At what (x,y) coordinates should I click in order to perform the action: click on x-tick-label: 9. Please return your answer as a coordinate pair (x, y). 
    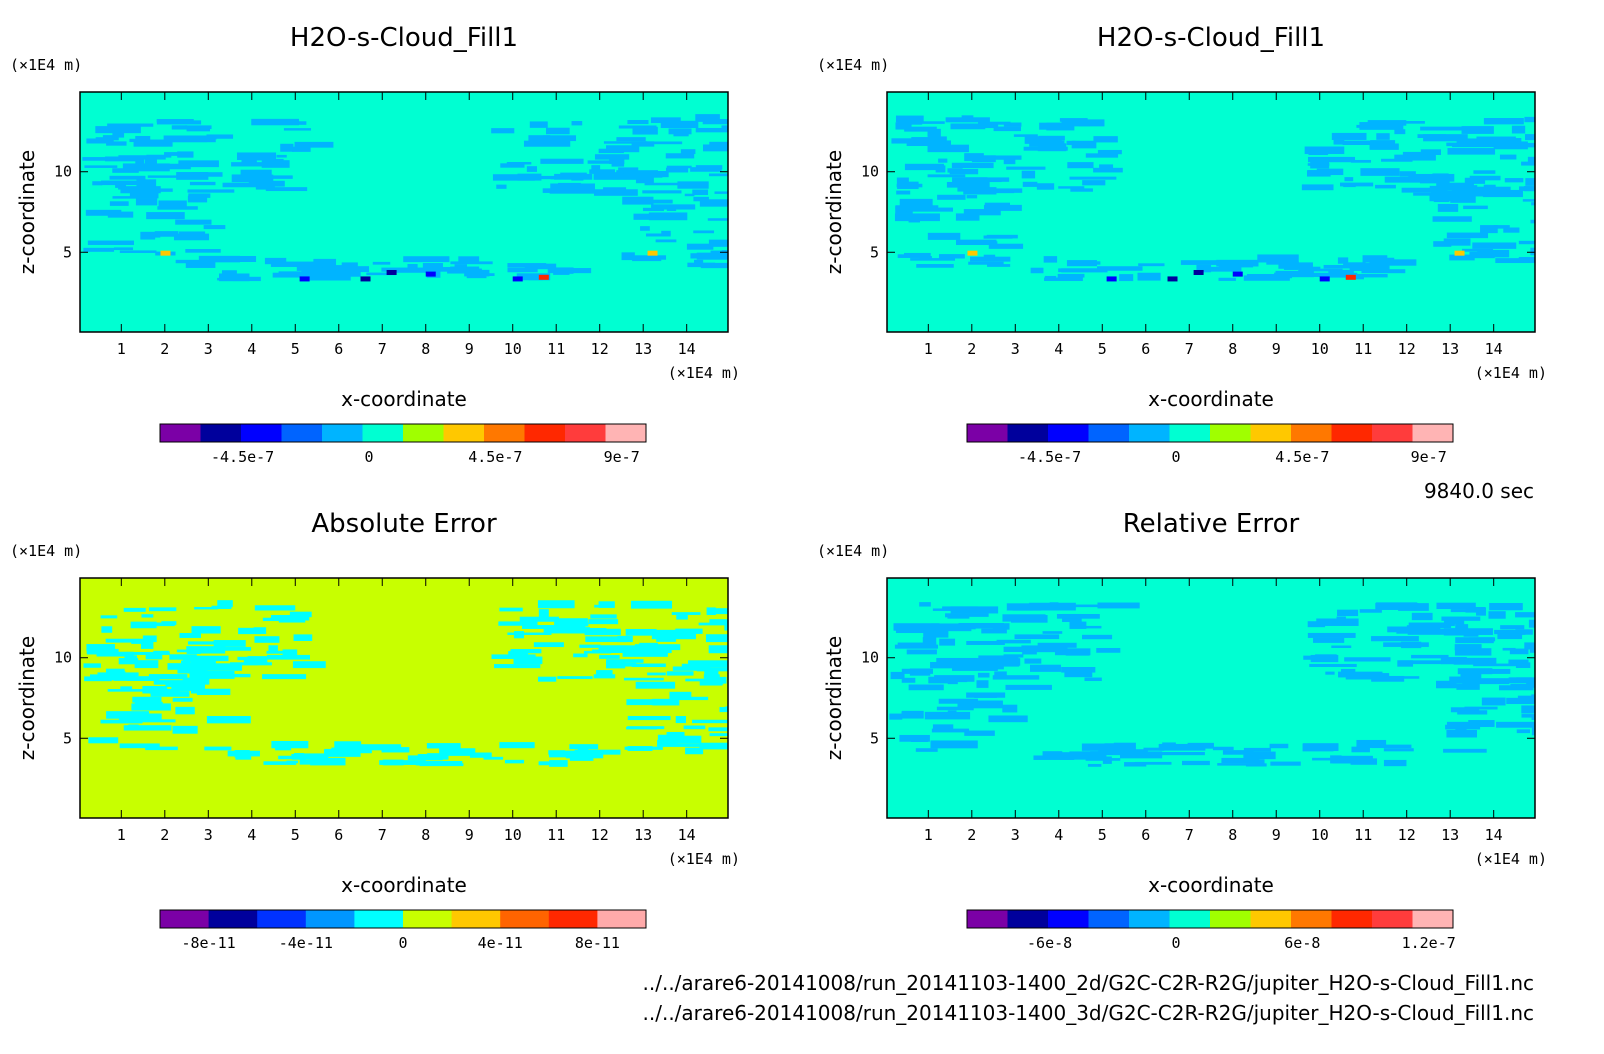
    Looking at the image, I should click on (1276, 349).